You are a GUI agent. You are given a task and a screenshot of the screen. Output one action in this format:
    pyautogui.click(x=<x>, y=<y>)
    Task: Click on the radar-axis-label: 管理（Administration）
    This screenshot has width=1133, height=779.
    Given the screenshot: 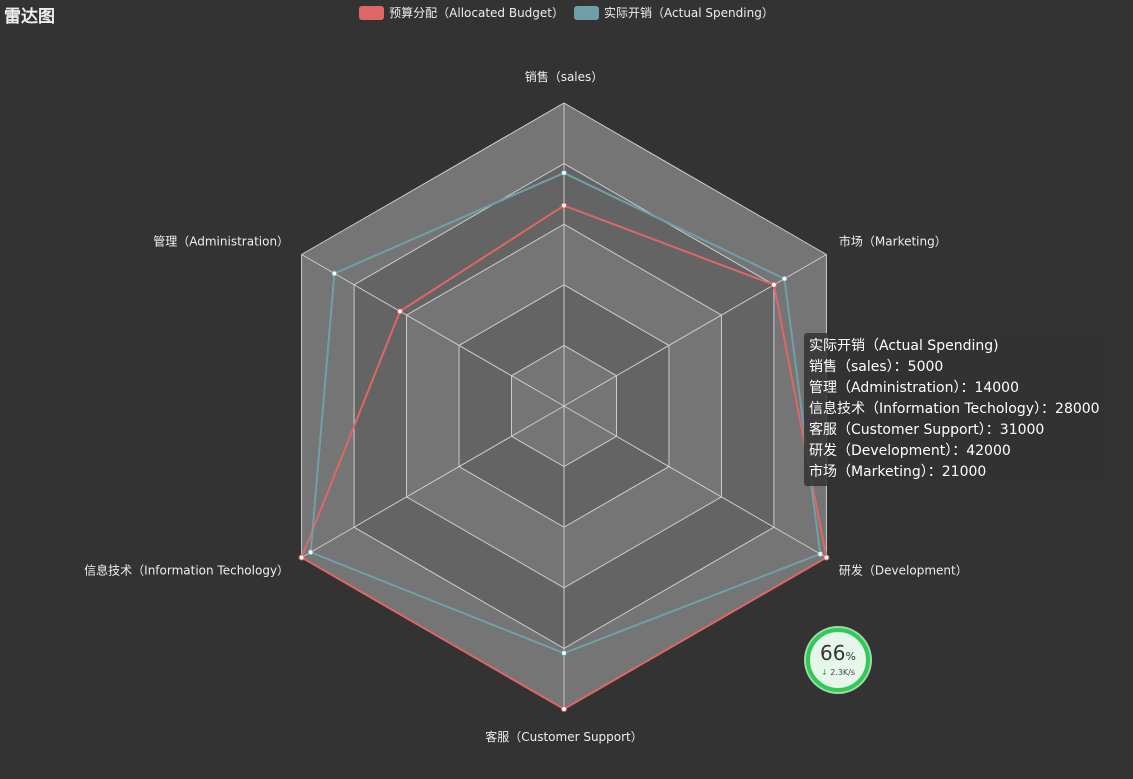 What is the action you would take?
    pyautogui.click(x=221, y=241)
    